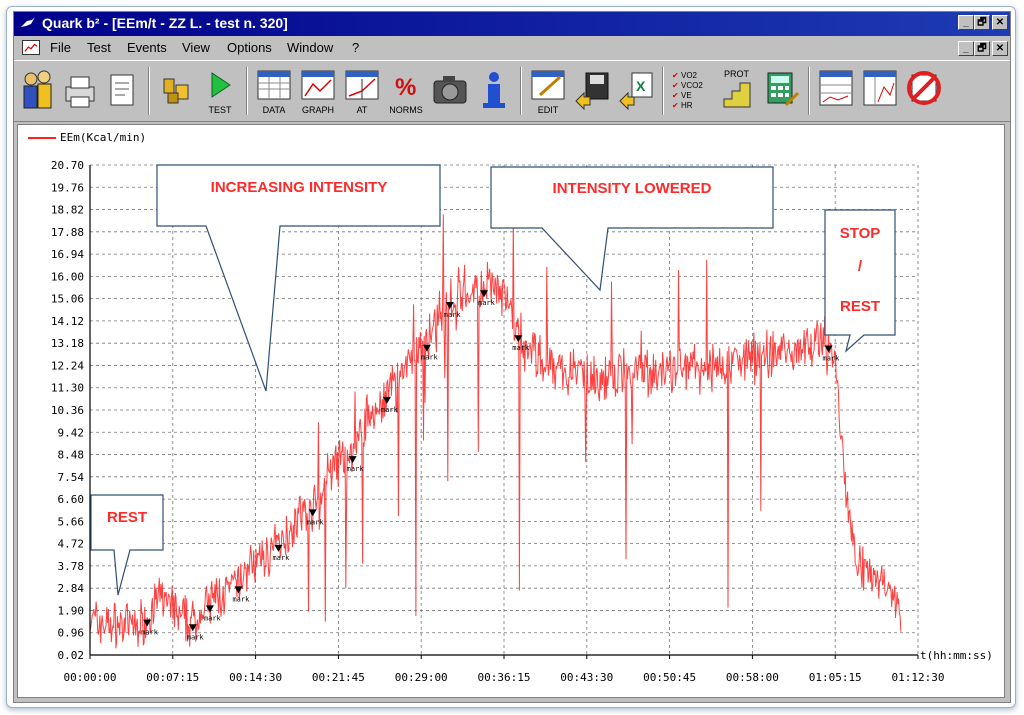 This screenshot has height=715, width=1024. Describe the element at coordinates (687, 105) in the screenshot. I see `checklist-hr: HR` at that location.